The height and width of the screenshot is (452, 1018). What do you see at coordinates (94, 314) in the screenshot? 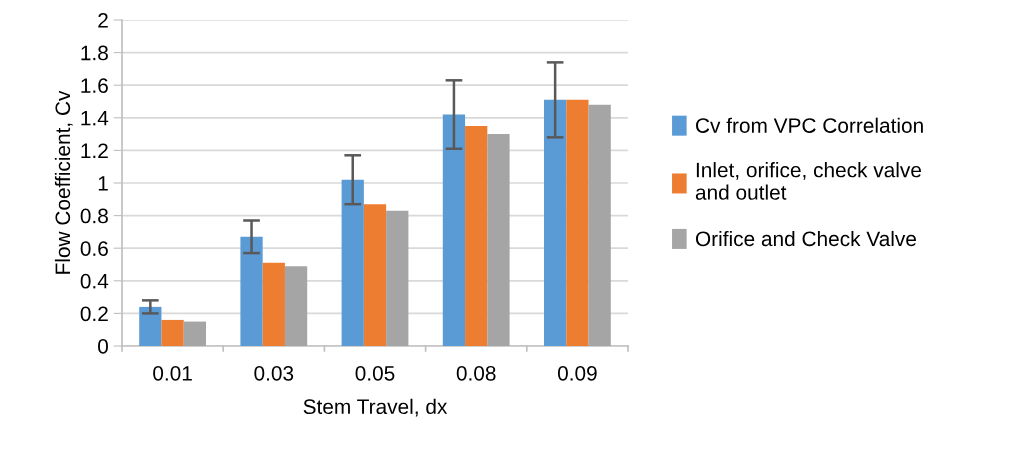
I see `y-tick-label: 0.2` at bounding box center [94, 314].